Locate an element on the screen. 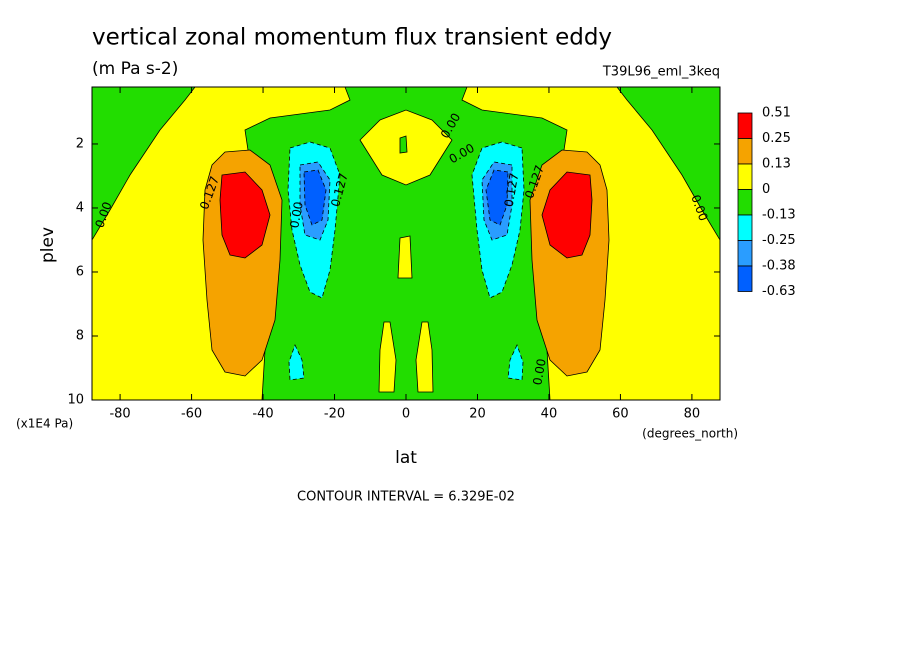 Image resolution: width=904 pixels, height=654 pixels. x-tick-label: 80 is located at coordinates (692, 414).